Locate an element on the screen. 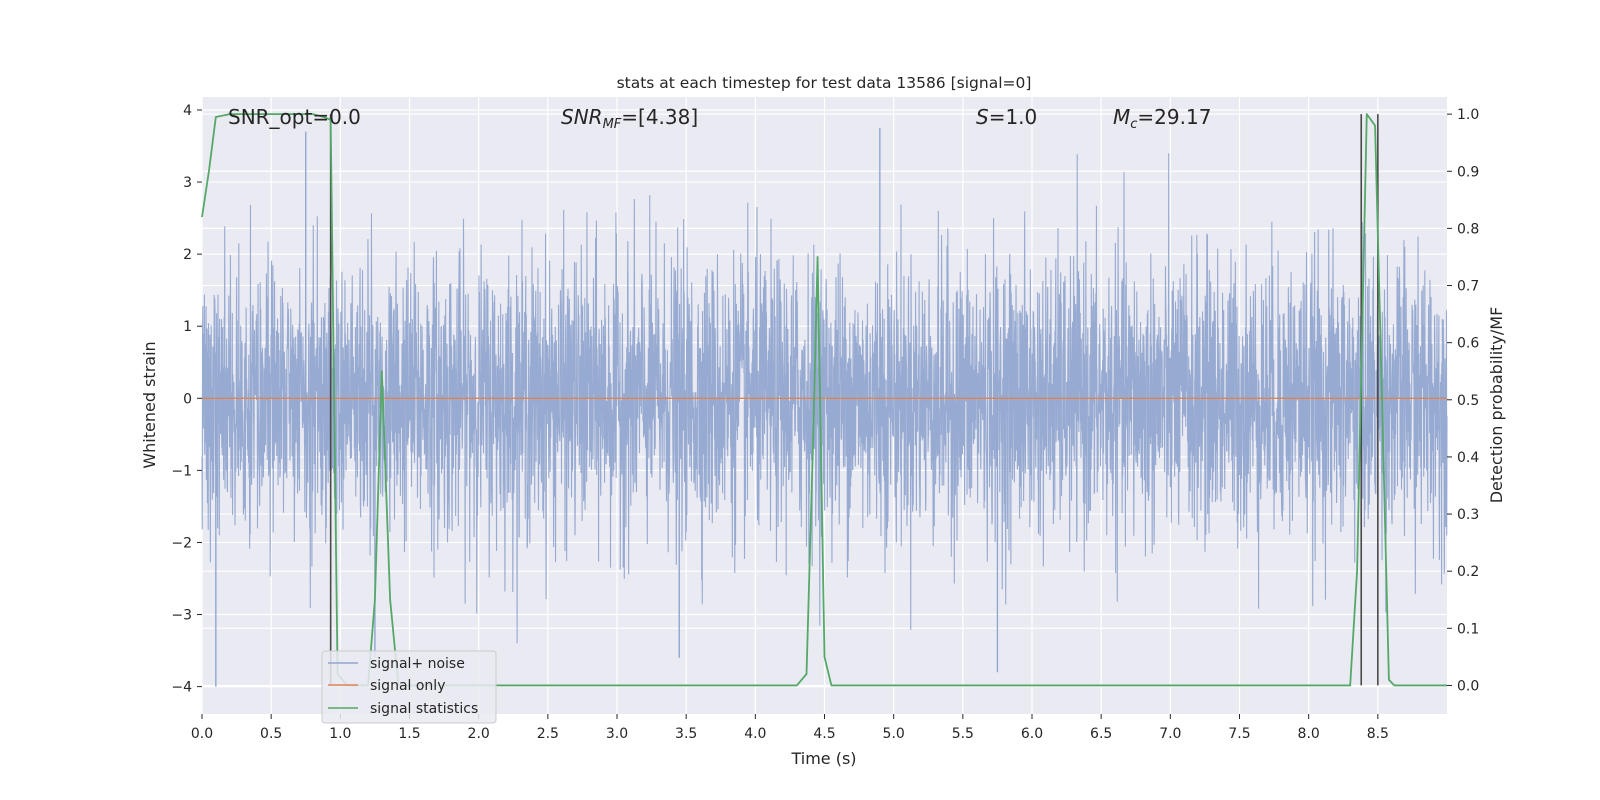 This screenshot has width=1600, height=800. legend-box is located at coordinates (409, 687).